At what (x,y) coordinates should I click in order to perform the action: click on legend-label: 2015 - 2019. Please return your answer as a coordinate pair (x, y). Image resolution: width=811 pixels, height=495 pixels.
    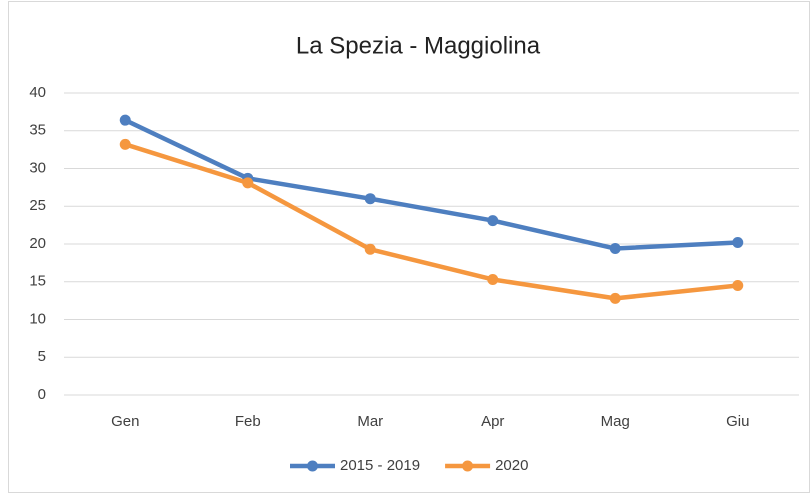
    Looking at the image, I should click on (380, 465).